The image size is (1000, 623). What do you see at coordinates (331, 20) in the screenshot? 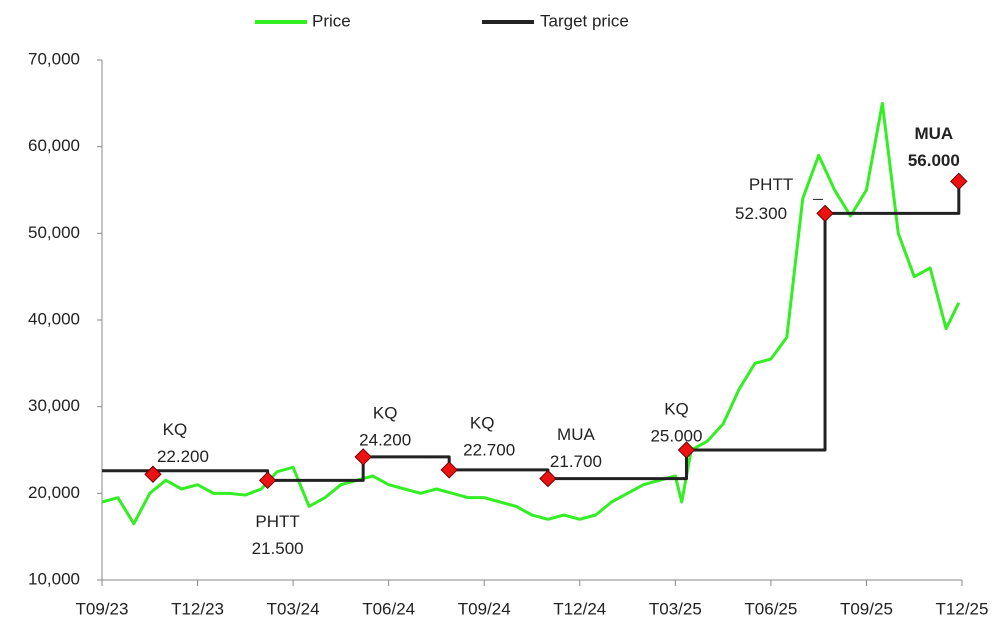
I see `legend-label: Price` at bounding box center [331, 20].